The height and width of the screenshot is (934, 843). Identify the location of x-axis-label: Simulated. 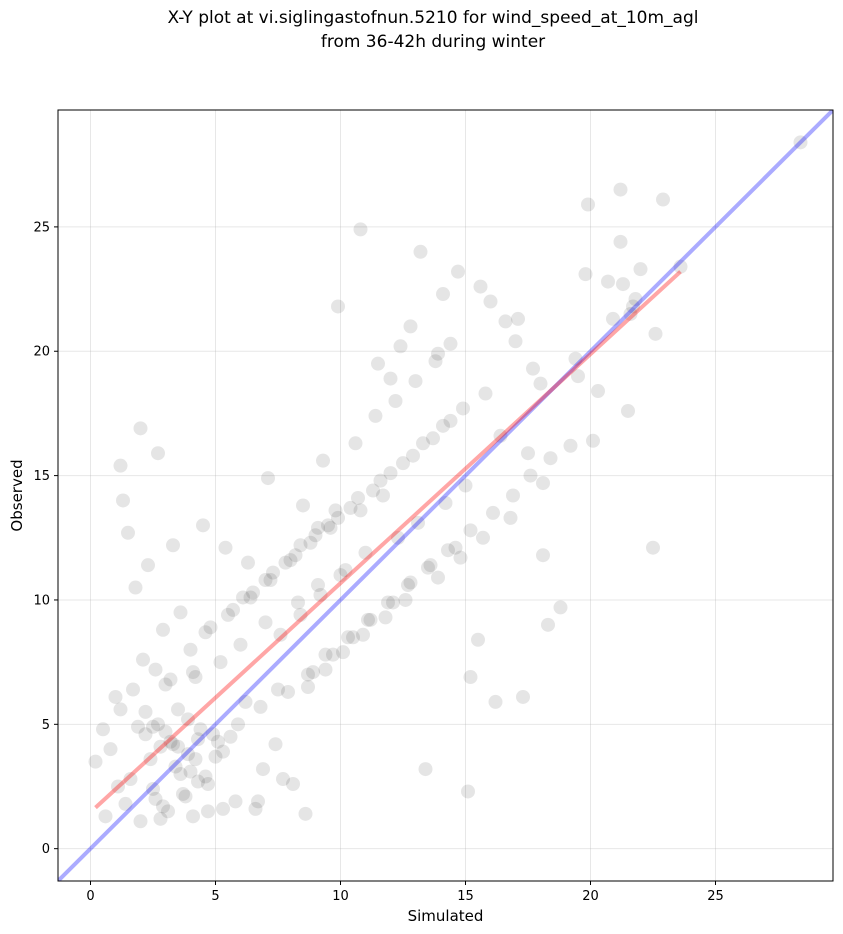
(446, 916).